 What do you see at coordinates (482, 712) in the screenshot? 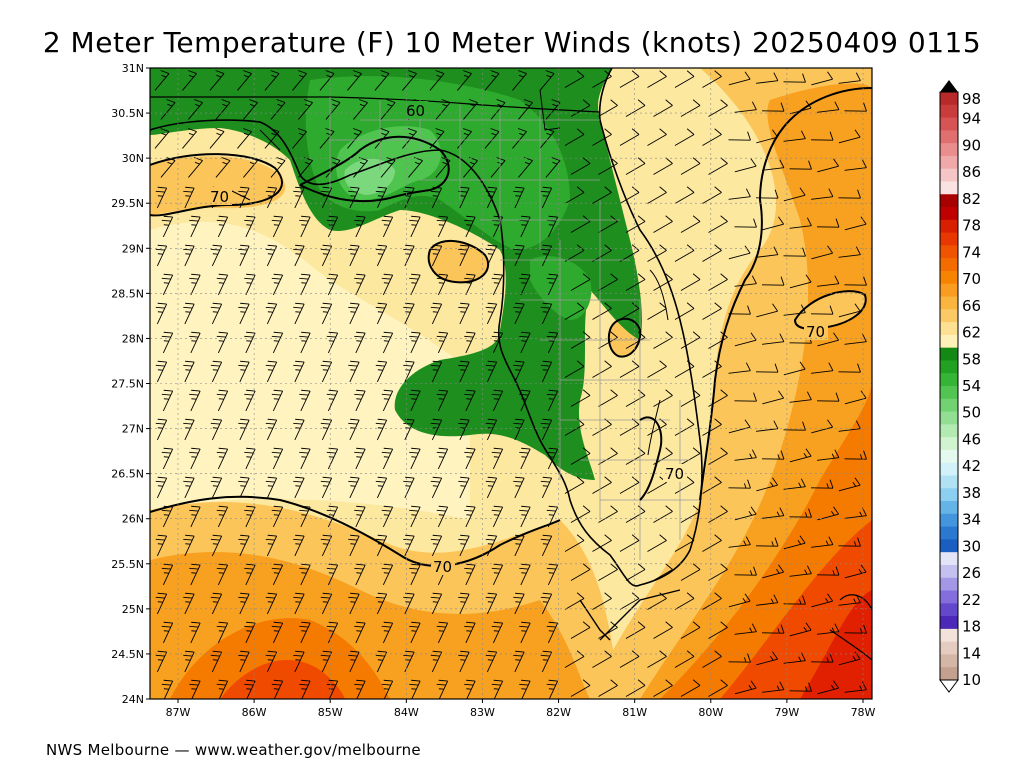
I see `lon-tick-label: 83W` at bounding box center [482, 712].